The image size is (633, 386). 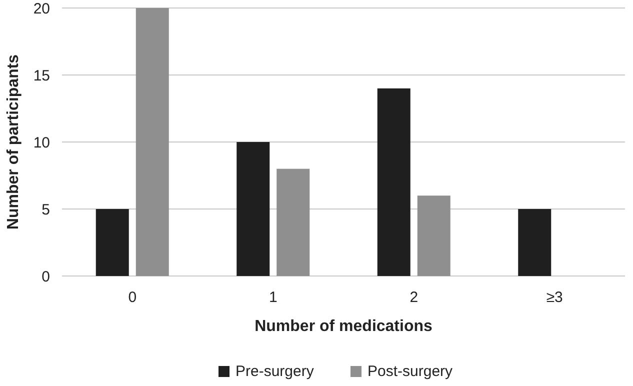 I want to click on legend-label: Pre-surgery, so click(x=275, y=371).